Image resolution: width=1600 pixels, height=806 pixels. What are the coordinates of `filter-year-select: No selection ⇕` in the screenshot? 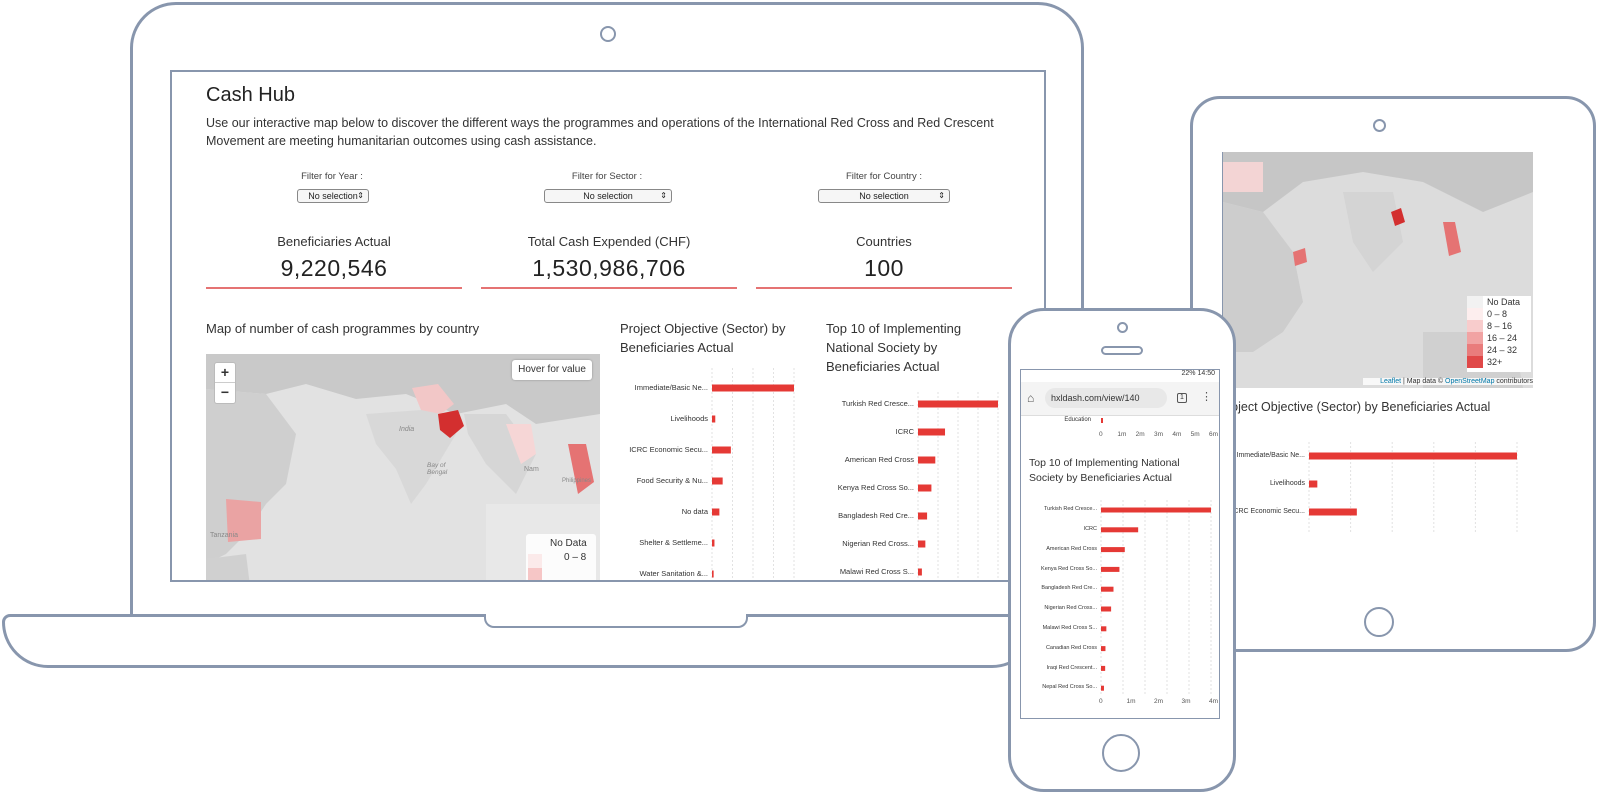 It's located at (333, 196).